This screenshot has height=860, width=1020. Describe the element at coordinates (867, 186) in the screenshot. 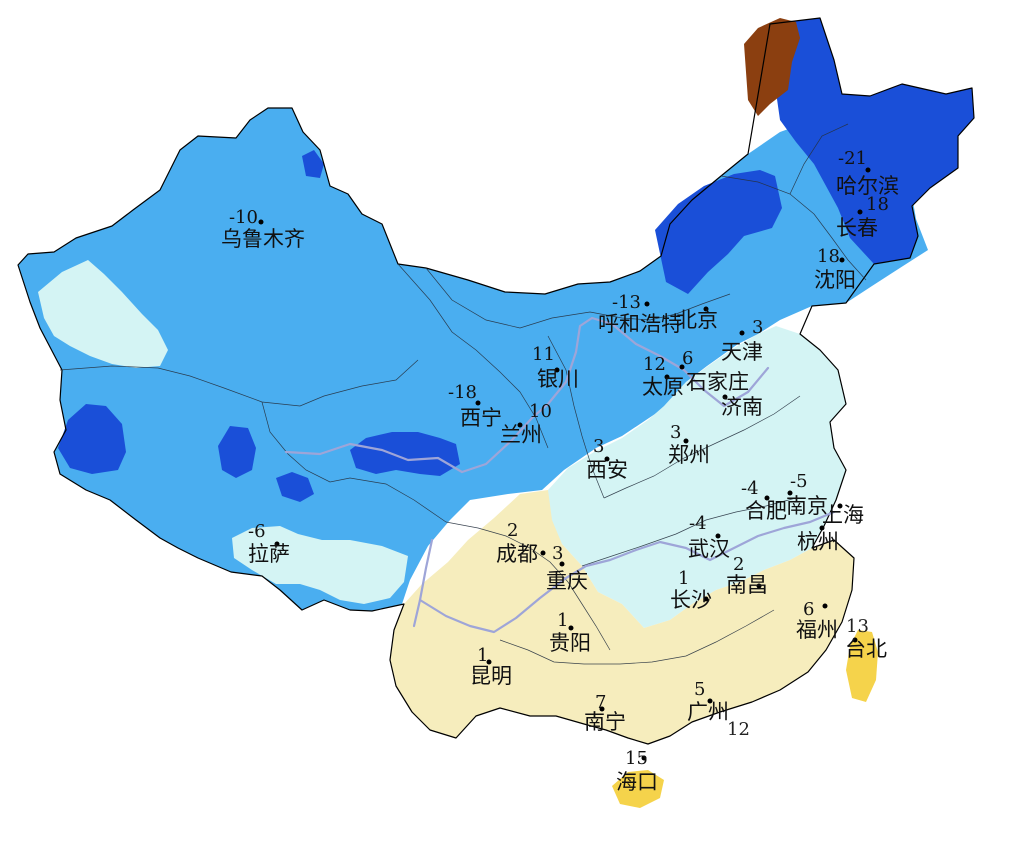

I see `svg-text: 哈尔滨` at that location.